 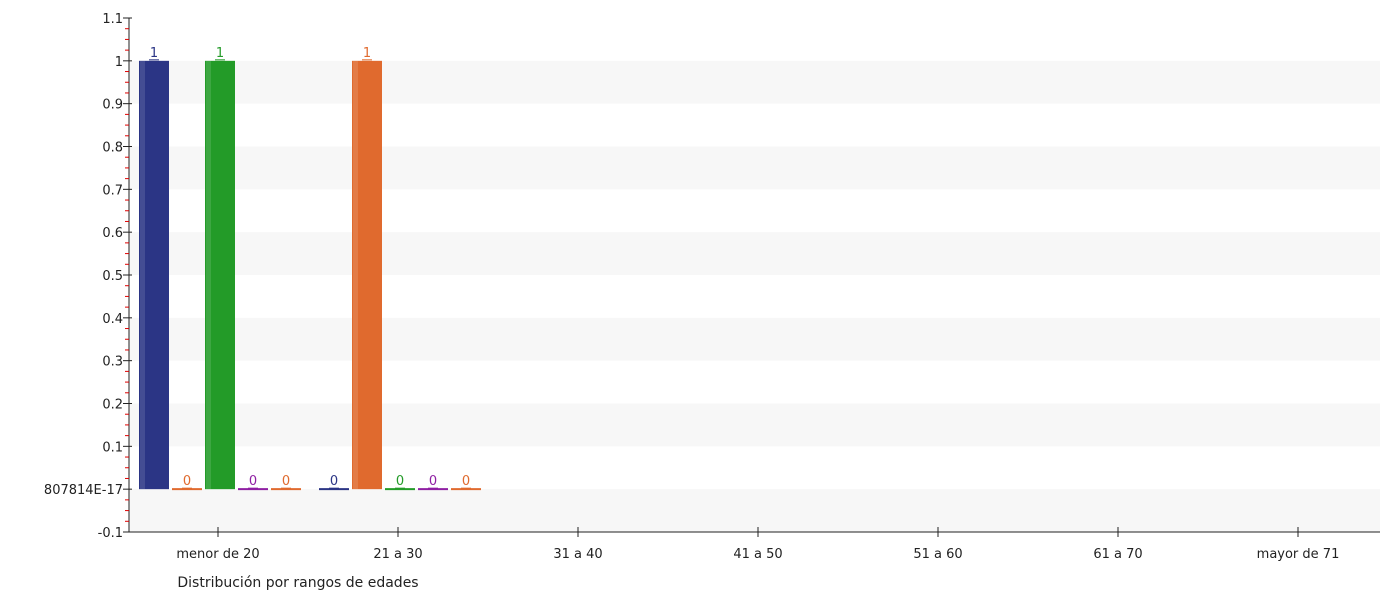 What do you see at coordinates (112, 19) in the screenshot?
I see `y-tick-label: 1.1` at bounding box center [112, 19].